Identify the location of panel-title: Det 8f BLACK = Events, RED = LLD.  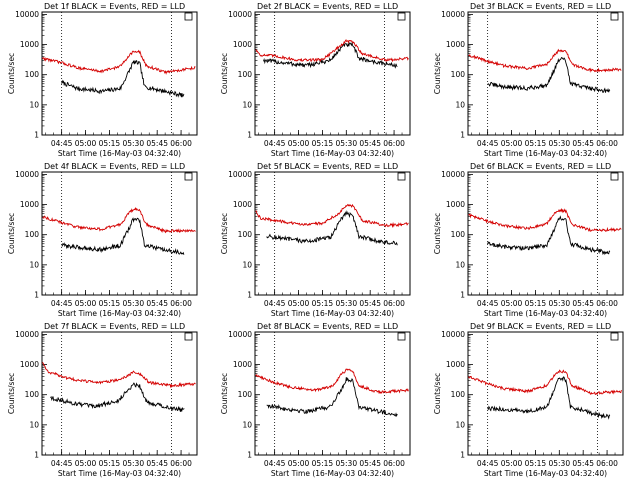
(327, 326).